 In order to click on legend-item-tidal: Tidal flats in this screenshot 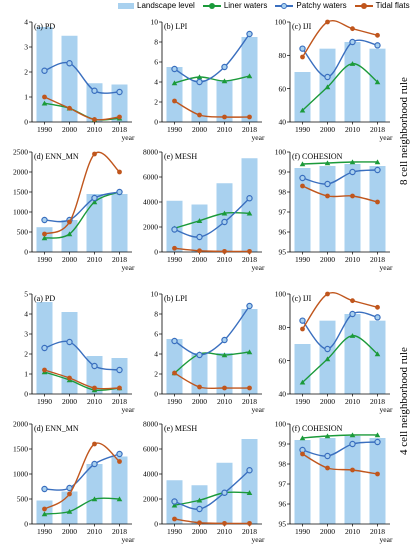, I will do `click(382, 5)`.